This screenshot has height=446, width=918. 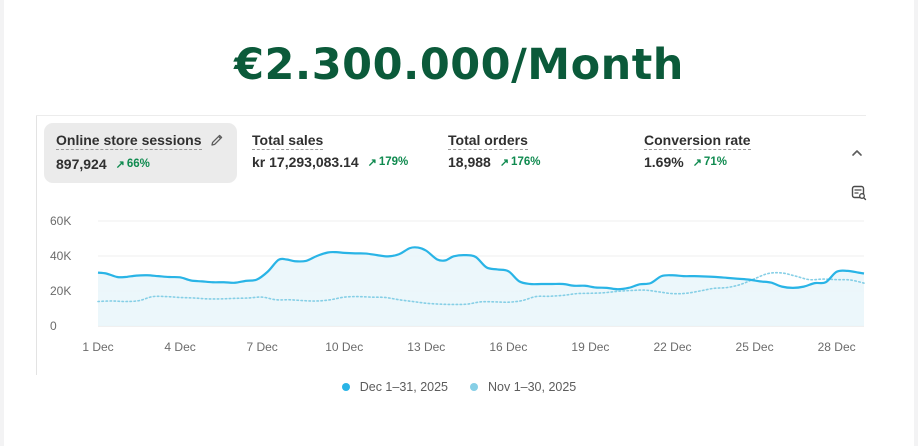 I want to click on legend-label-current: Dec 1–31, 2025, so click(x=403, y=387).